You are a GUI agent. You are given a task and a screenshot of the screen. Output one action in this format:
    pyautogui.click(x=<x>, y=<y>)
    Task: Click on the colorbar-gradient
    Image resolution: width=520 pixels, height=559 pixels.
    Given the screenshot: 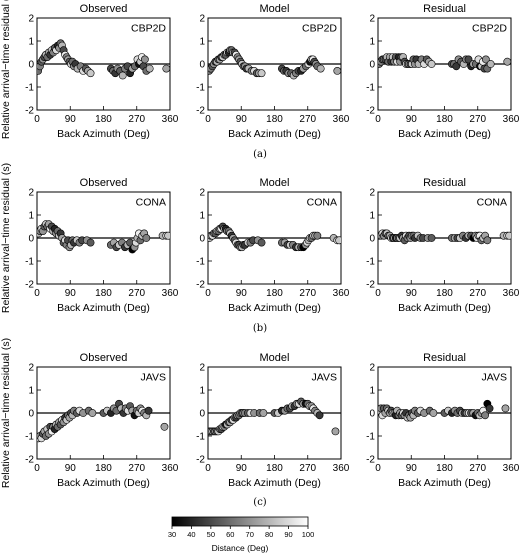 What is the action you would take?
    pyautogui.click(x=240, y=521)
    